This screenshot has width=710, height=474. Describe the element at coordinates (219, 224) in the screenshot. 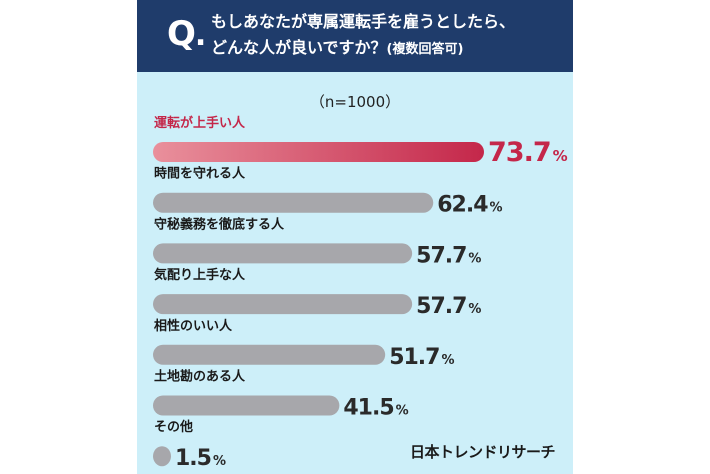

I see `category-label: 守秘義務を徹底する人` at that location.